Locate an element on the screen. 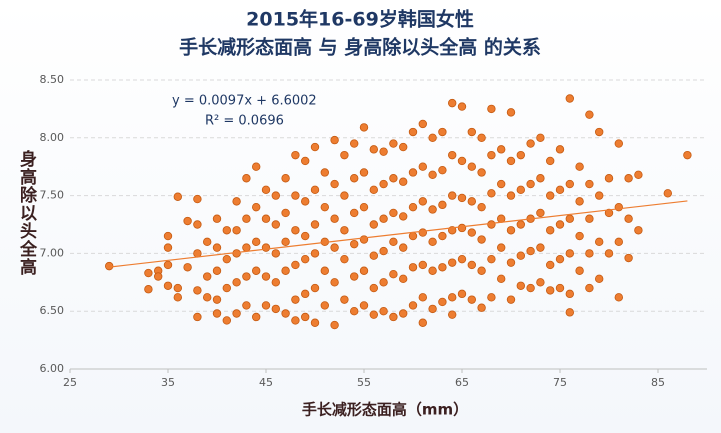 This screenshot has width=721, height=433. y-tick-label: 8.00 is located at coordinates (52, 137).